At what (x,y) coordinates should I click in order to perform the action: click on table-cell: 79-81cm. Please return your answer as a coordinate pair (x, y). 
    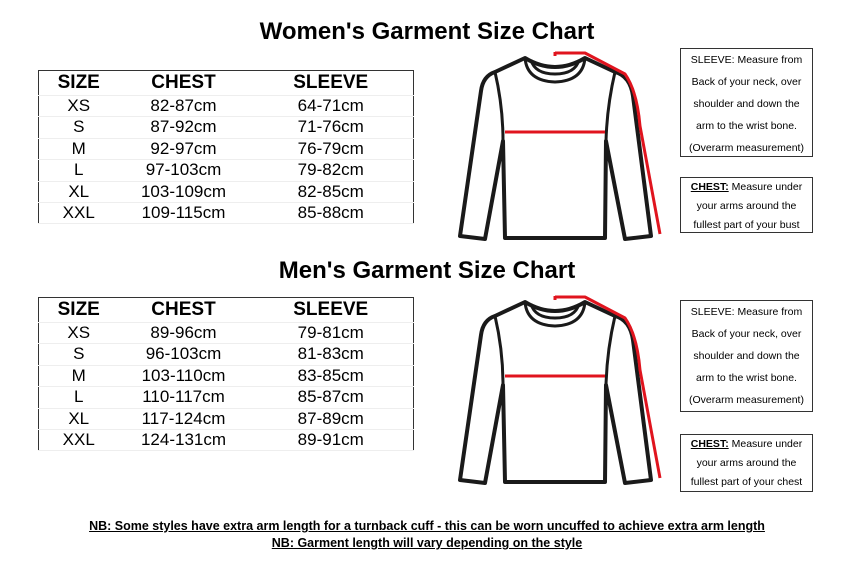
    Looking at the image, I should click on (331, 333).